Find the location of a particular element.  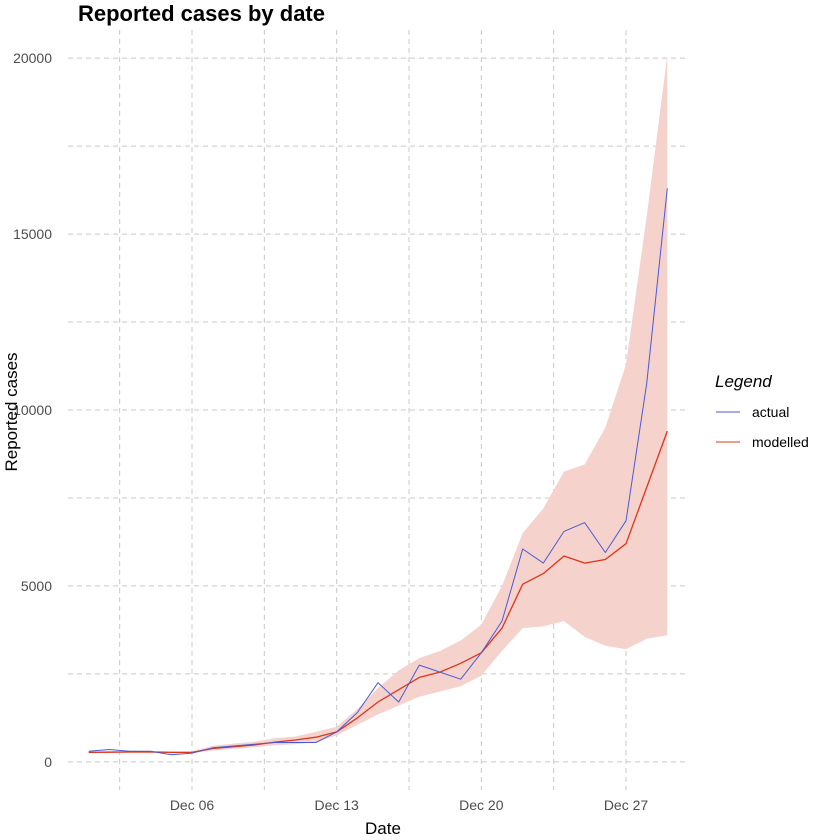

chart-title: Reported cases by date is located at coordinates (201, 13).